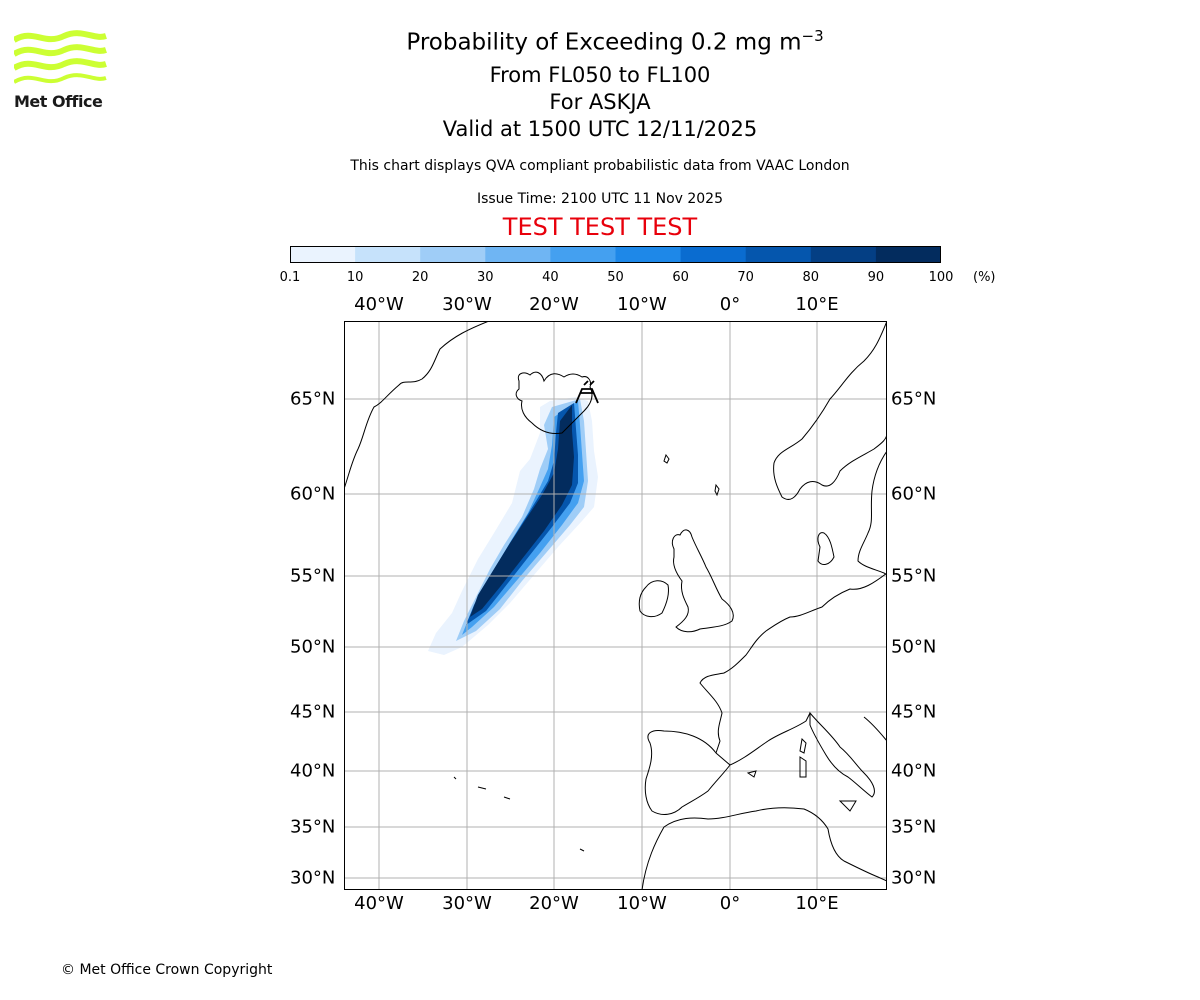  What do you see at coordinates (730, 304) in the screenshot?
I see `longitude-label-top: 0°` at bounding box center [730, 304].